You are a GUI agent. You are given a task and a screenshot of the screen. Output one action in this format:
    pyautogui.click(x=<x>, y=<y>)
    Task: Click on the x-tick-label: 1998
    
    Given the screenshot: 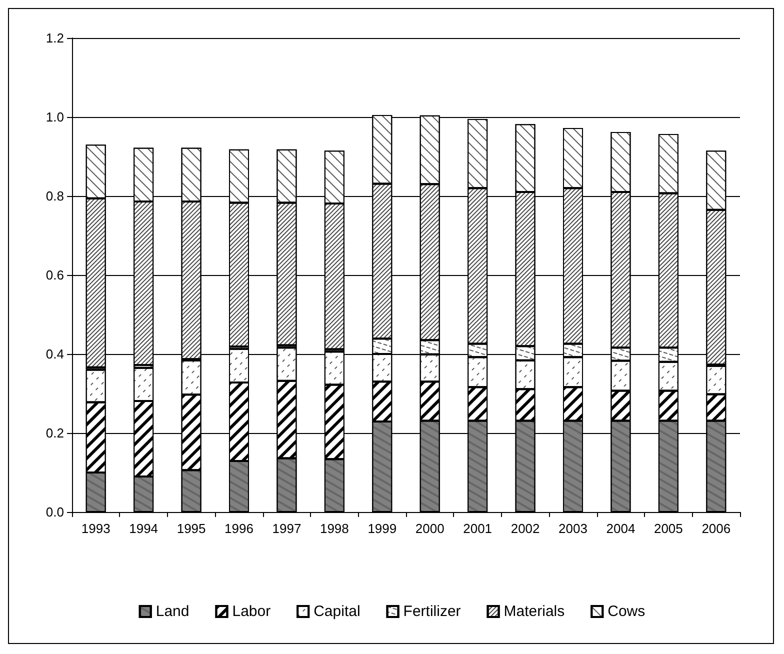 What is the action you would take?
    pyautogui.click(x=334, y=528)
    